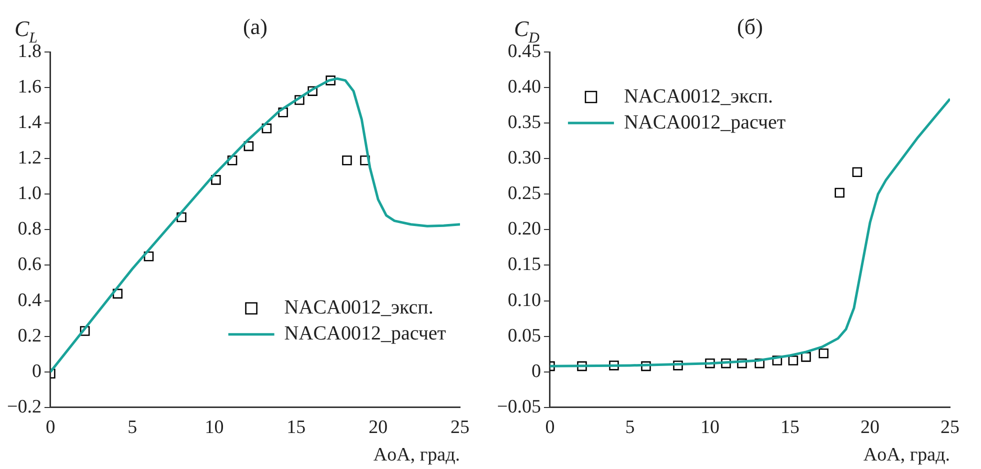 The height and width of the screenshot is (469, 981). What do you see at coordinates (30, 335) in the screenshot?
I see `y-tick-label: 0.2` at bounding box center [30, 335].